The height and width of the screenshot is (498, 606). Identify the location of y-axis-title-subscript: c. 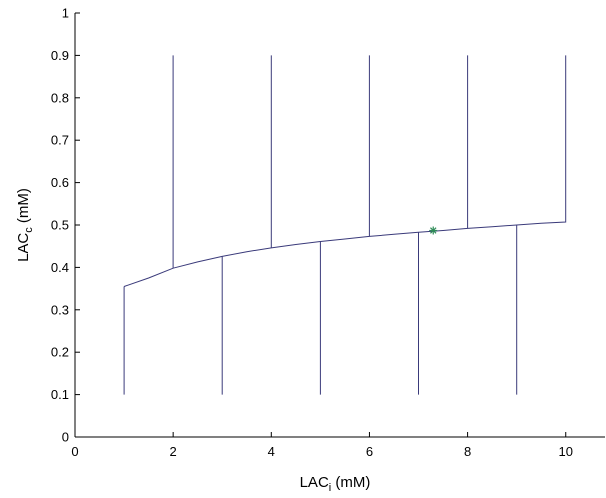
(29, 230).